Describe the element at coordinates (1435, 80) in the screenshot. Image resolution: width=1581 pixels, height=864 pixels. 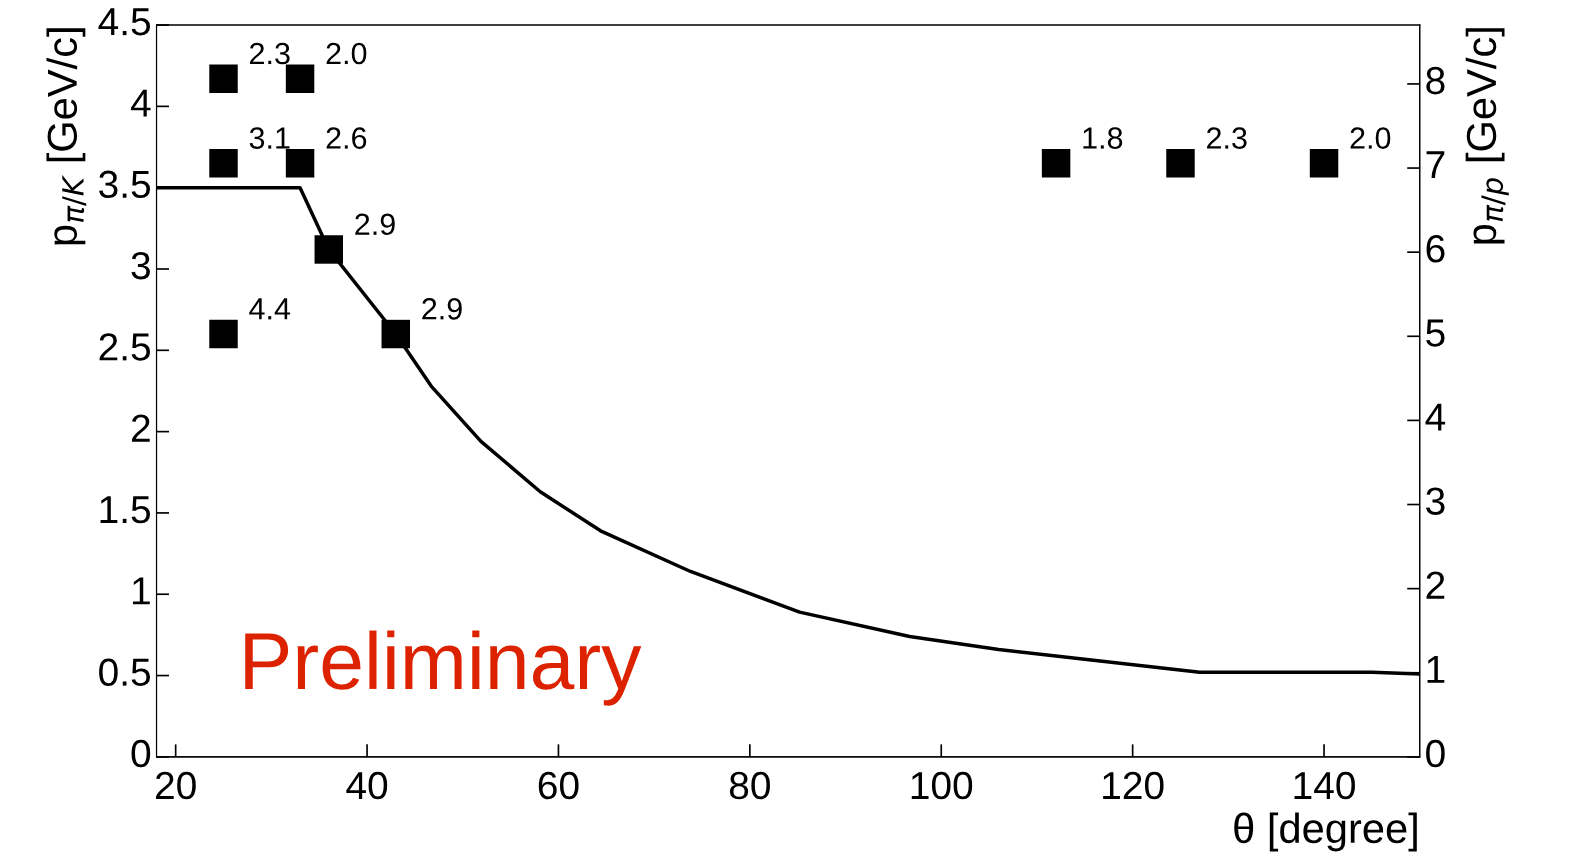
I see `y2-tick-label: 8` at that location.